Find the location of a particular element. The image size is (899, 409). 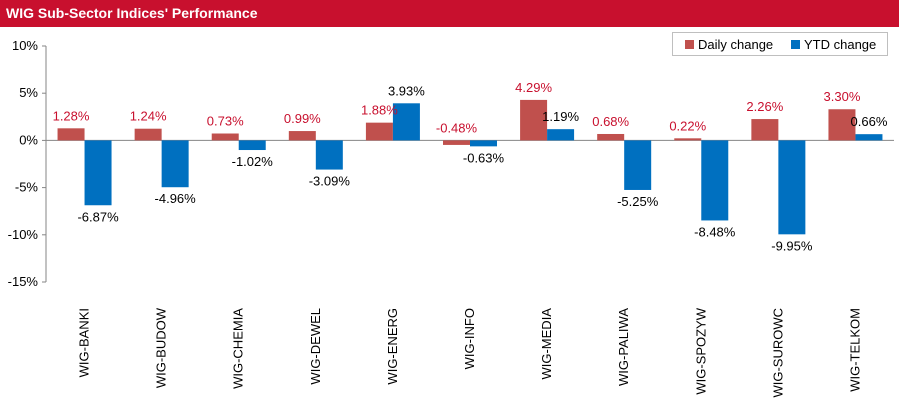

legend-label-daily: Daily change is located at coordinates (736, 44).